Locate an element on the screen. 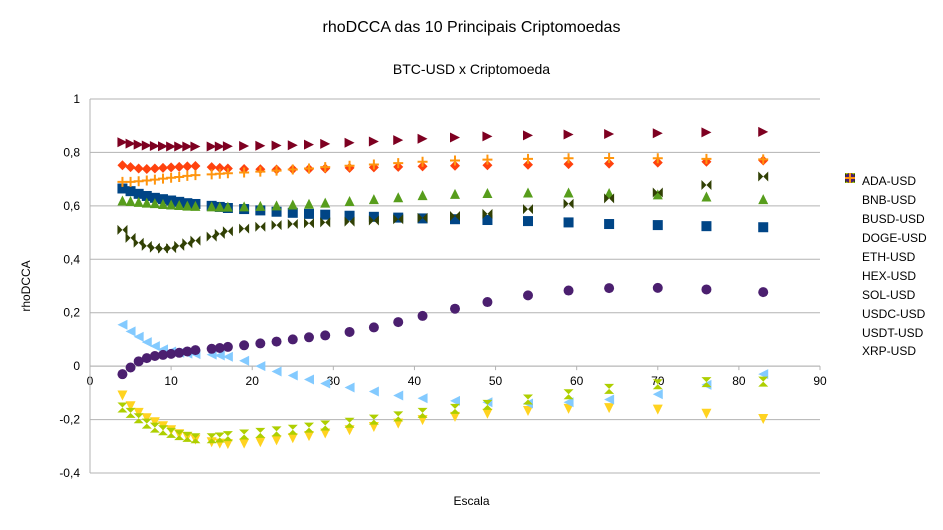  legend-item-hex-usd: HEX-USD is located at coordinates (885, 229).